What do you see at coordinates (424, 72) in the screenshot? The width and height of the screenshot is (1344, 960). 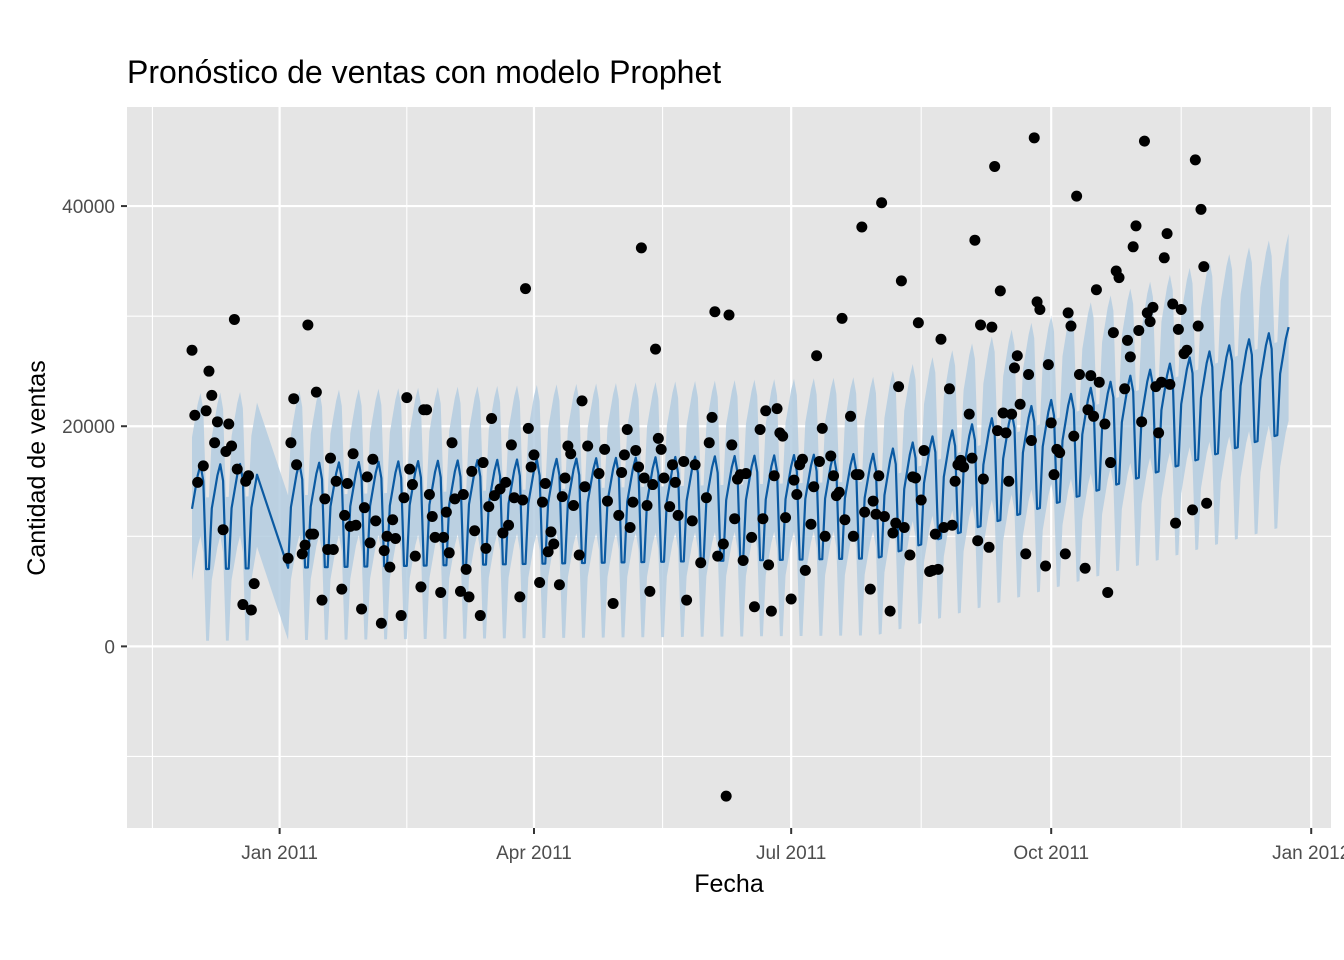 I see `chart-title: Pronóstico de ventas con modelo Prophet` at bounding box center [424, 72].